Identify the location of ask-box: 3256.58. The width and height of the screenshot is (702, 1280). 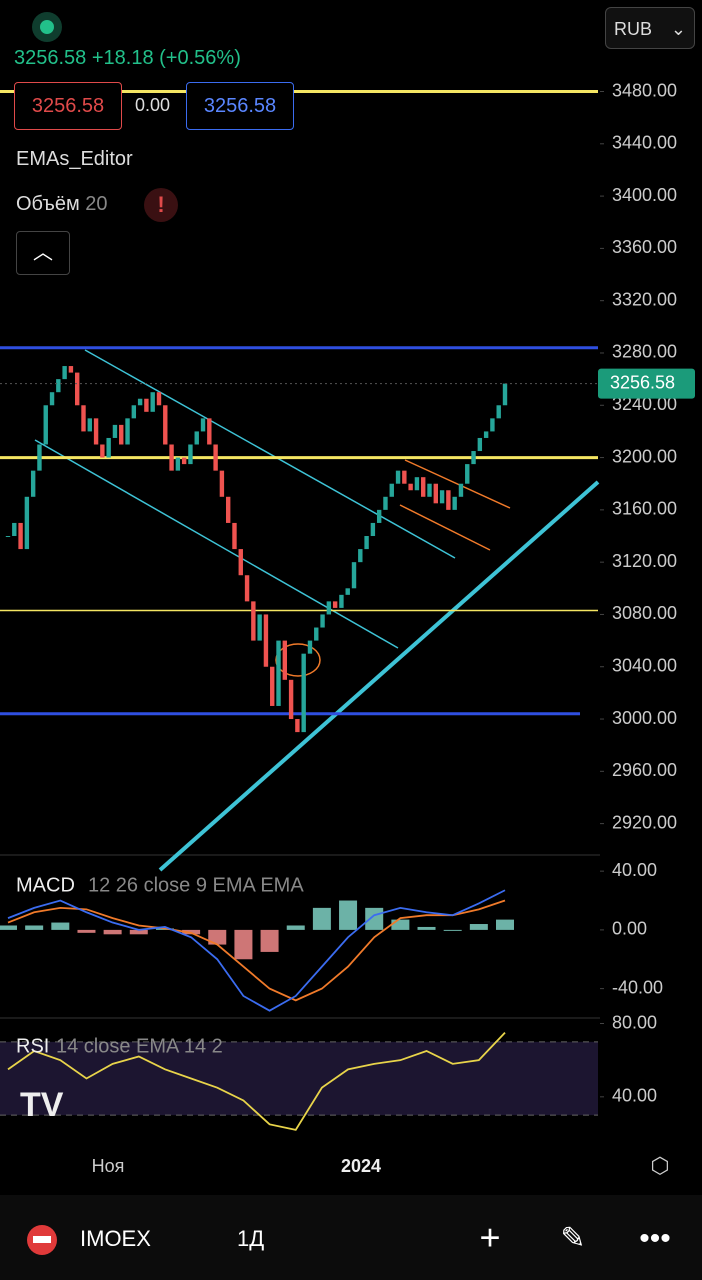
(240, 106).